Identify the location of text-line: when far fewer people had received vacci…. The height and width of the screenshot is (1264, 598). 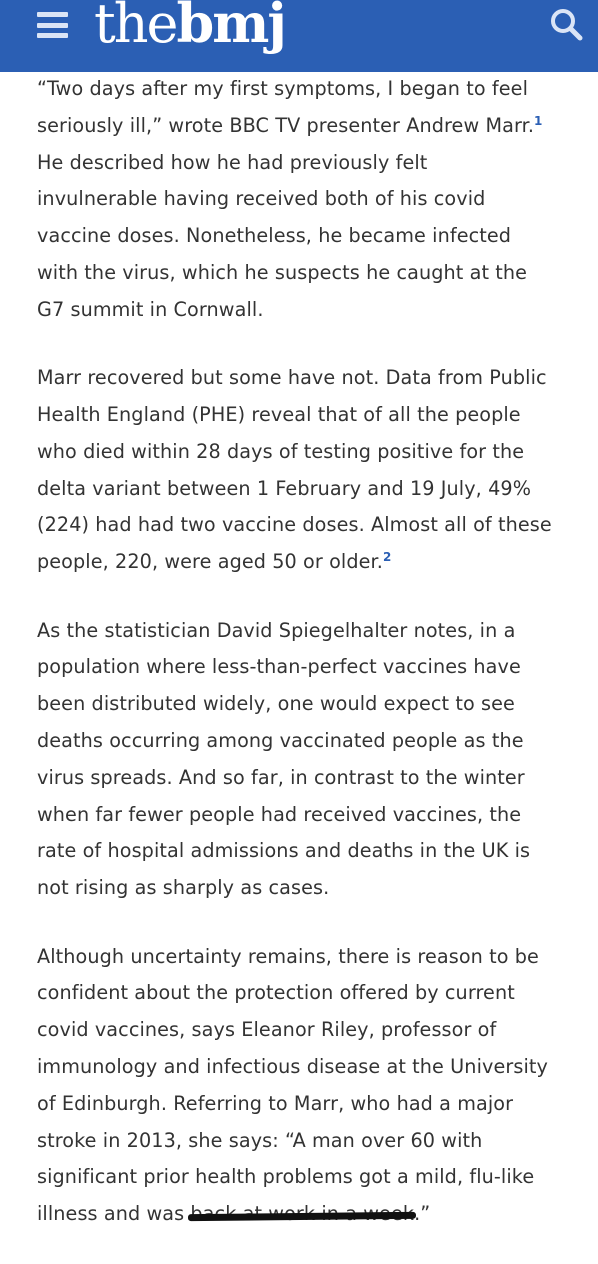
(279, 814).